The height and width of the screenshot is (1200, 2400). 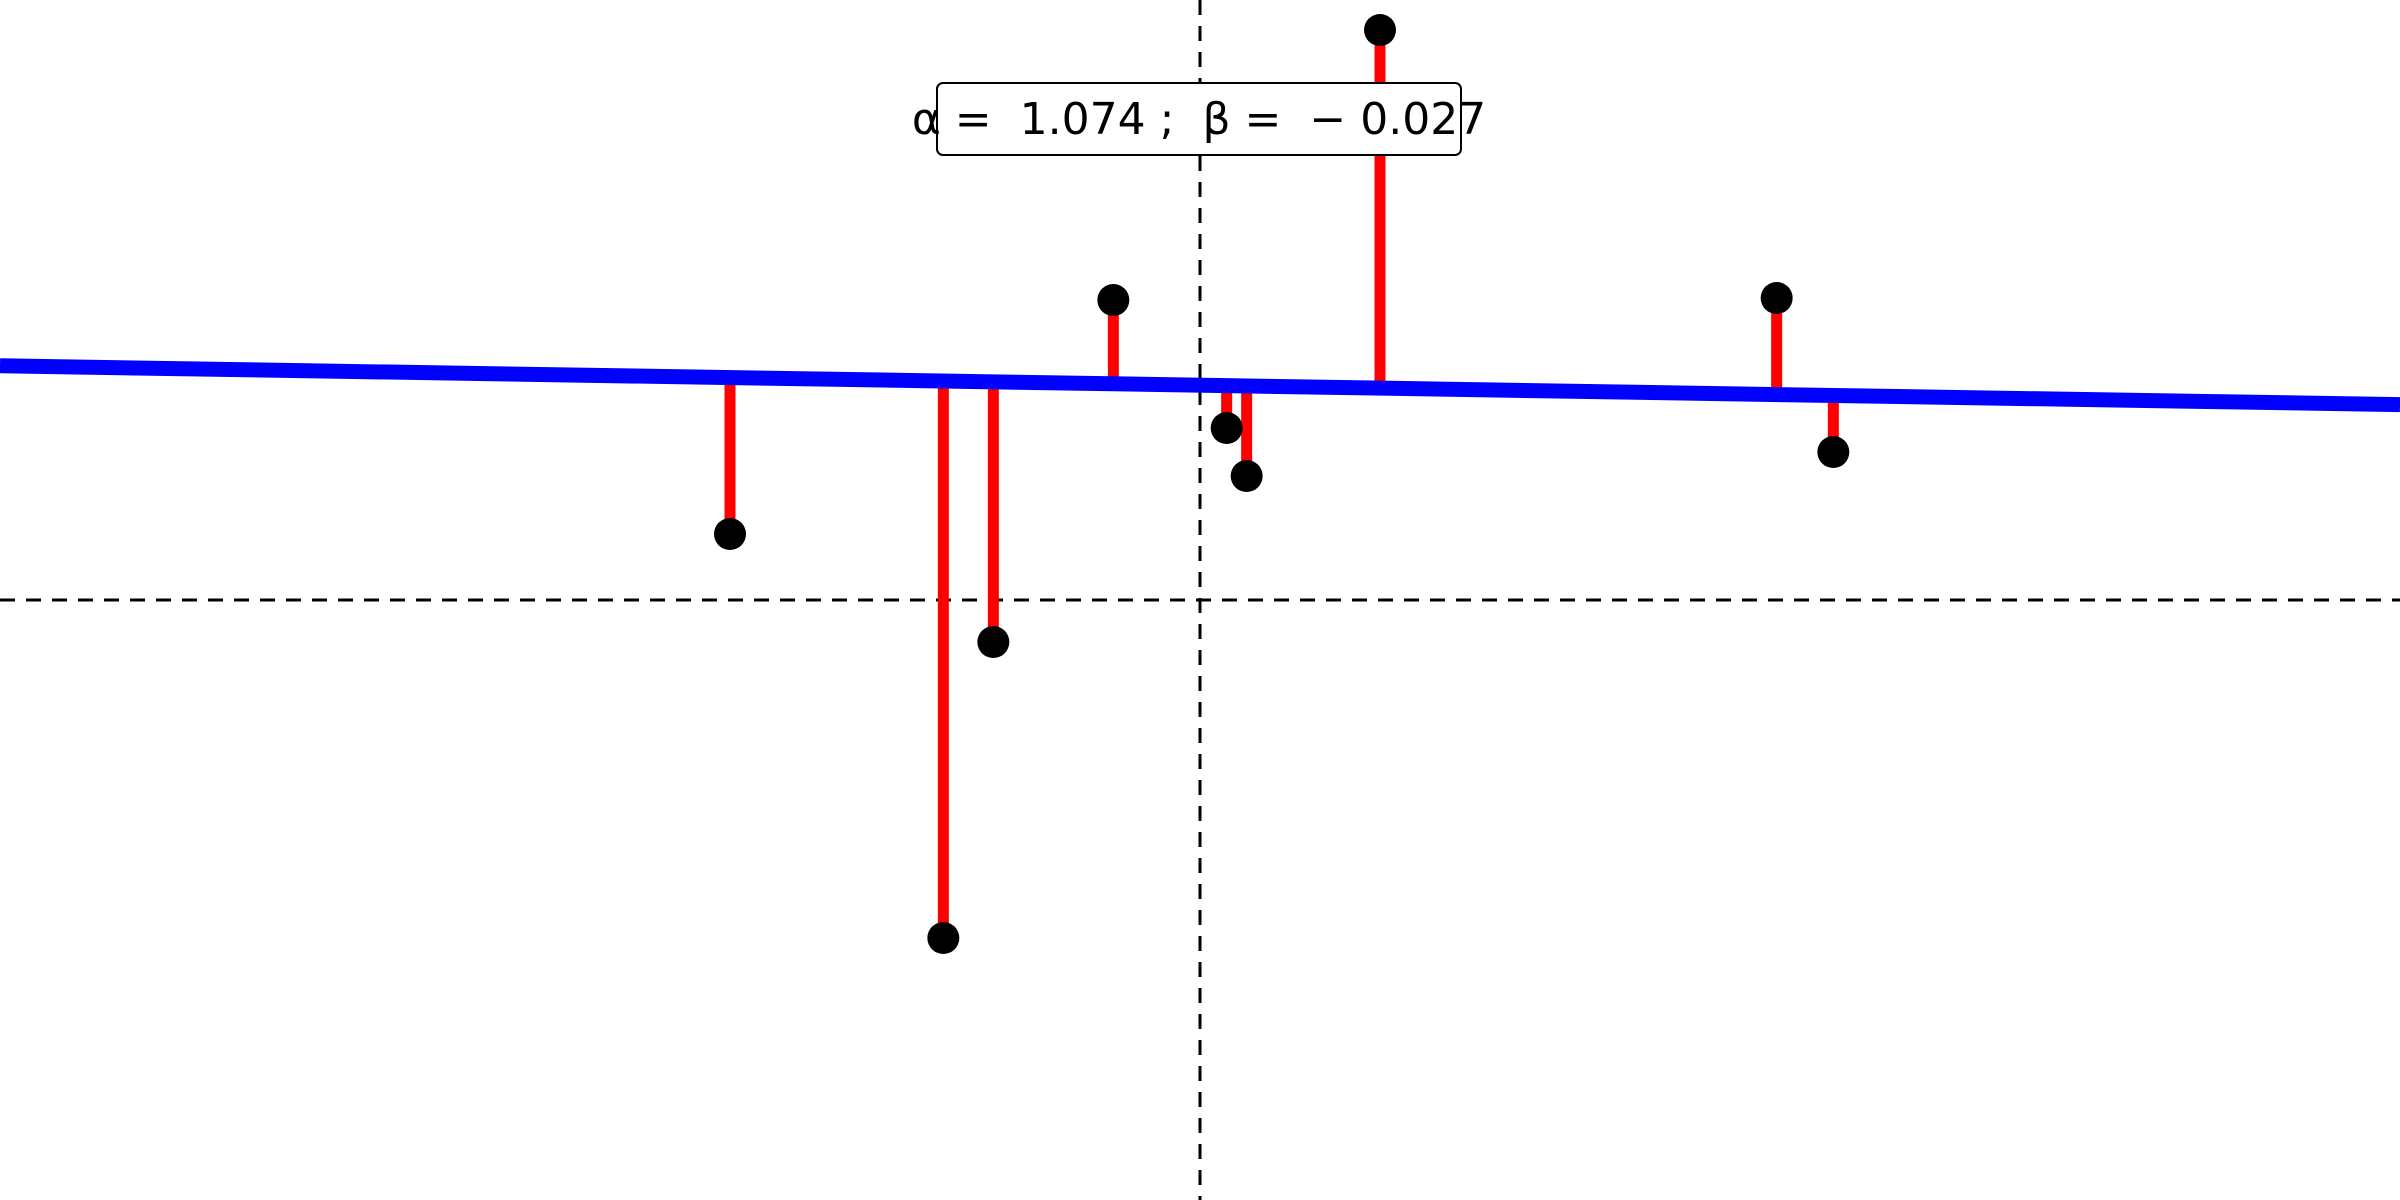 I want to click on alpha-label: α =, so click(x=951, y=119).